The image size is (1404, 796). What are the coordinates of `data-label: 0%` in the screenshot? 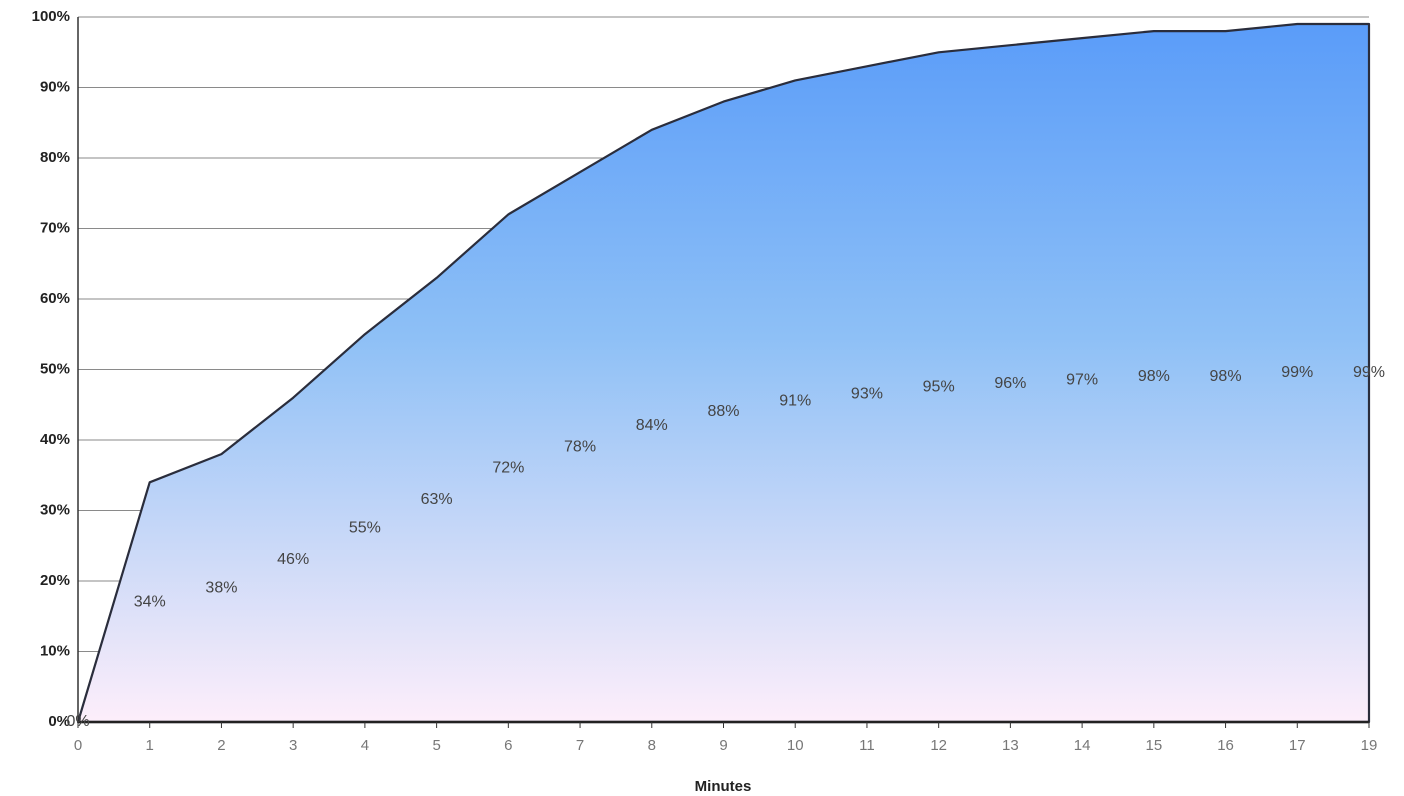 It's located at (77, 721).